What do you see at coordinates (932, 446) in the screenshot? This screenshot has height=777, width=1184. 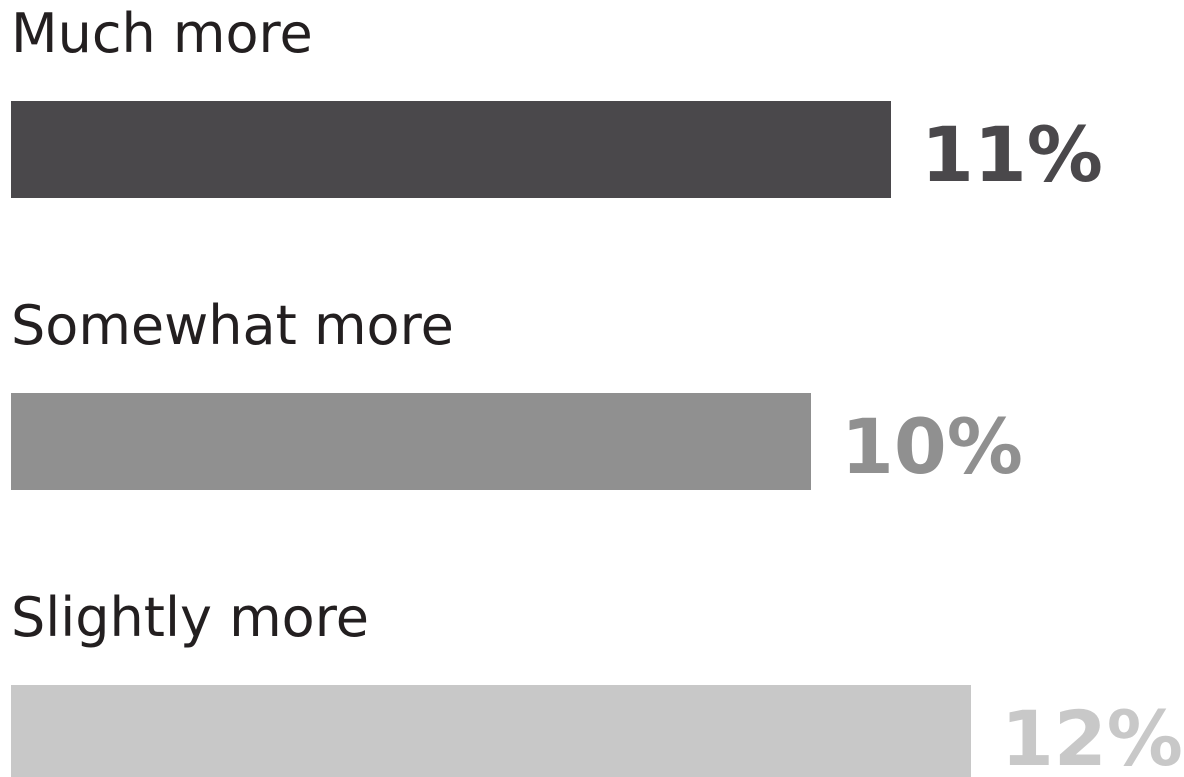 I see `value-label: 10%` at bounding box center [932, 446].